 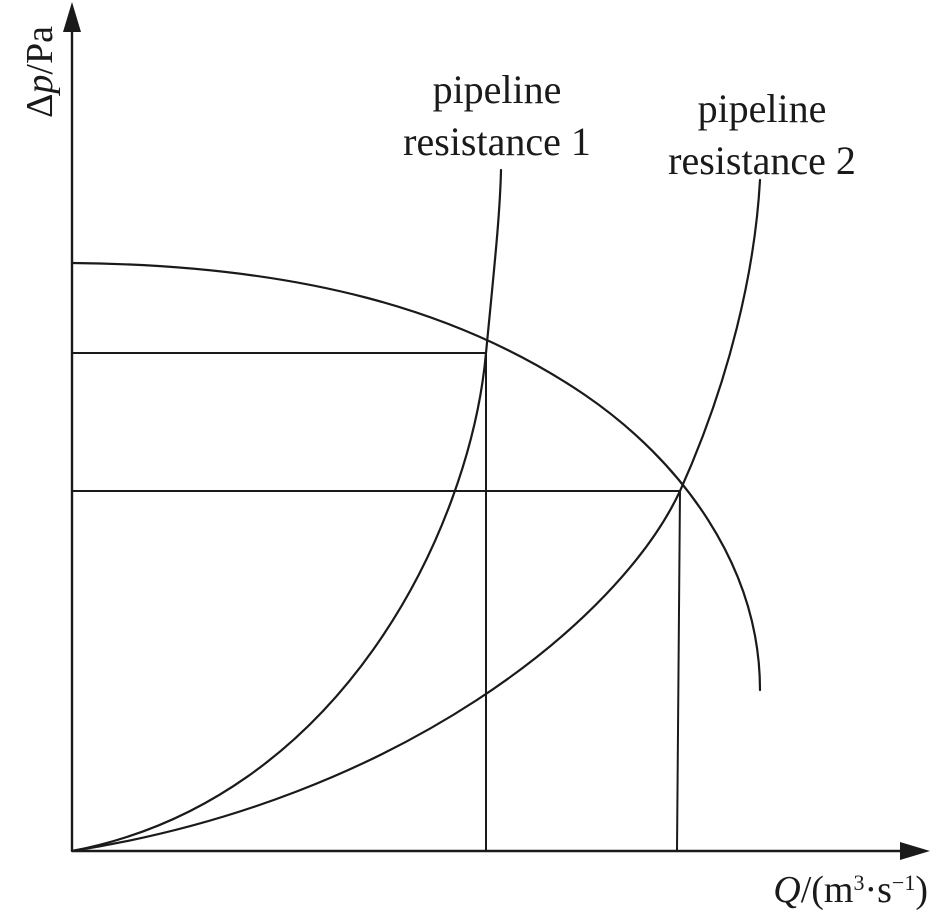 I want to click on y-axis-arrow-icon, so click(x=72, y=17).